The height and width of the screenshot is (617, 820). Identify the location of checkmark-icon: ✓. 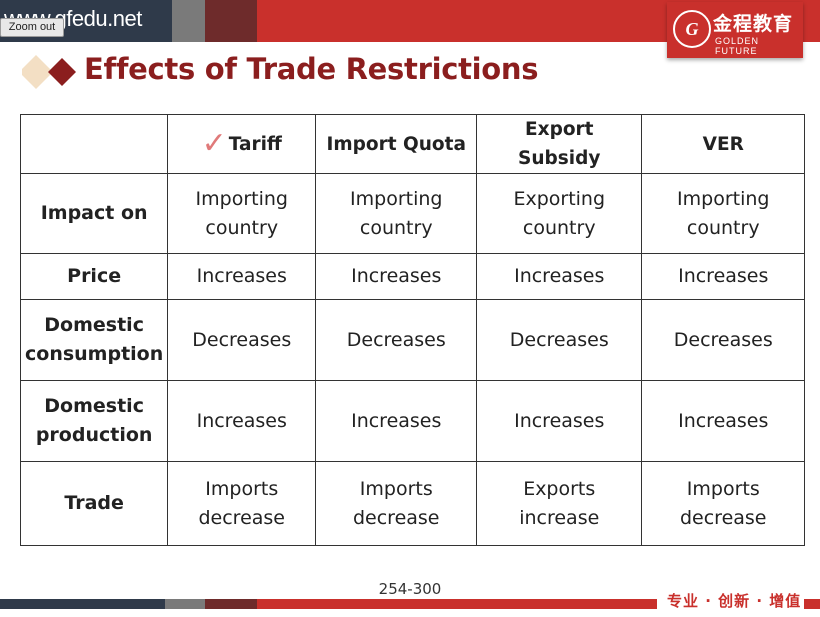
(214, 143).